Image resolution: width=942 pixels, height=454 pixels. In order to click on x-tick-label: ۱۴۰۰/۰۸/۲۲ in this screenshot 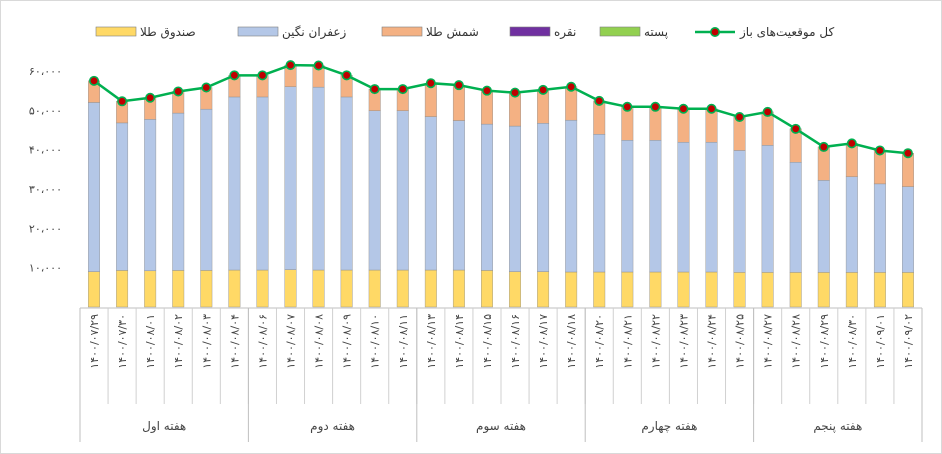, I will do `click(655, 341)`.